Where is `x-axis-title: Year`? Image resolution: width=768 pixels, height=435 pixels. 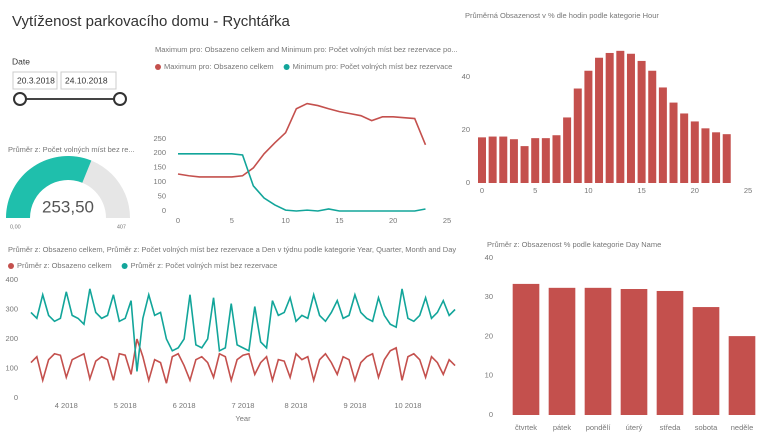
x-axis-title: Year is located at coordinates (243, 418).